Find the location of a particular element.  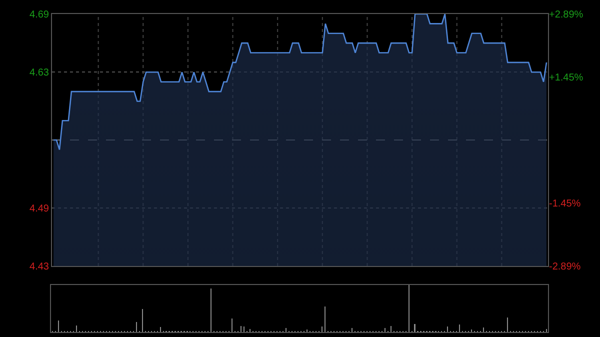

y-tick-label: 4.69 is located at coordinates (40, 15).